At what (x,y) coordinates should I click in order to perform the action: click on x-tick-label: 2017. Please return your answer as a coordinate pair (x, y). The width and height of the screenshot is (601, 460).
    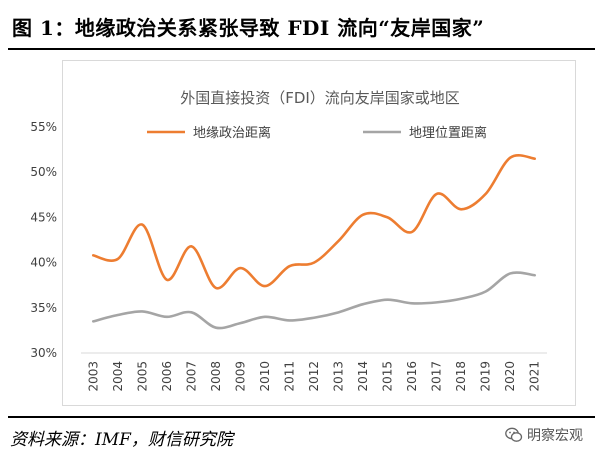
    Looking at the image, I should click on (437, 376).